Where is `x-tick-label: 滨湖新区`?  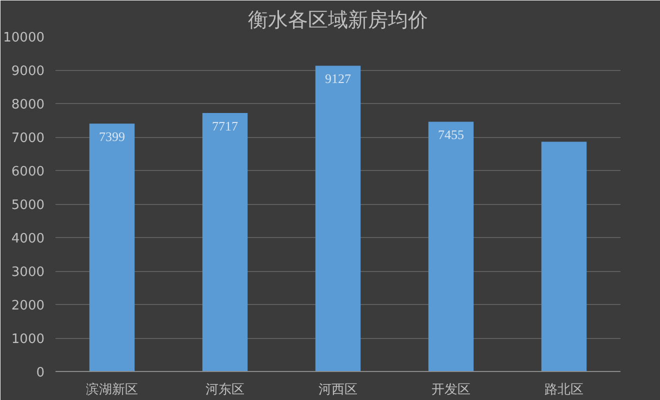 x-tick-label: 滨湖新区 is located at coordinates (112, 390).